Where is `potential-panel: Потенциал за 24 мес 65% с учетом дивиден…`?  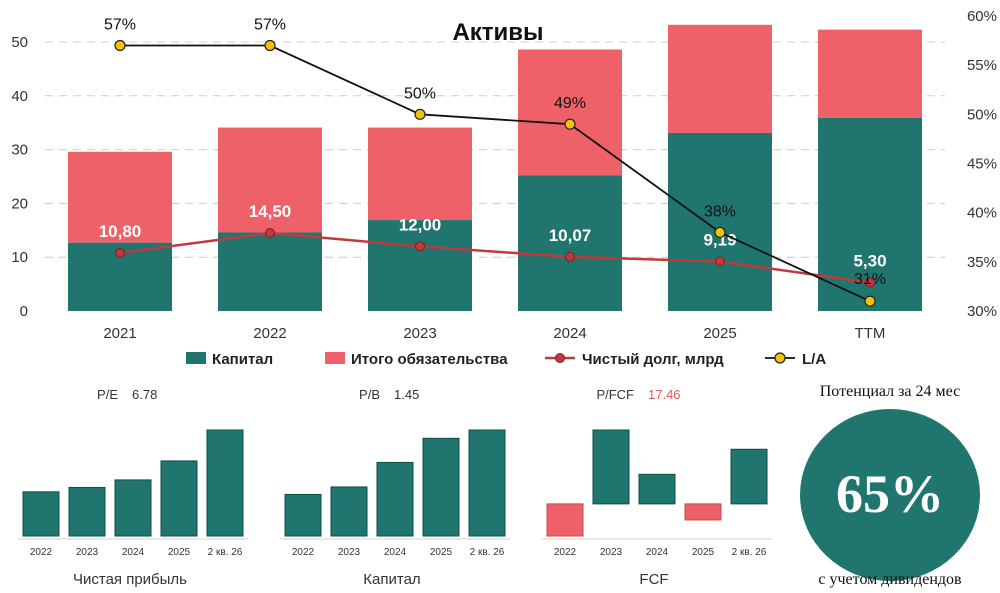 potential-panel: Потенциал за 24 мес 65% с учетом дивиден… is located at coordinates (890, 485).